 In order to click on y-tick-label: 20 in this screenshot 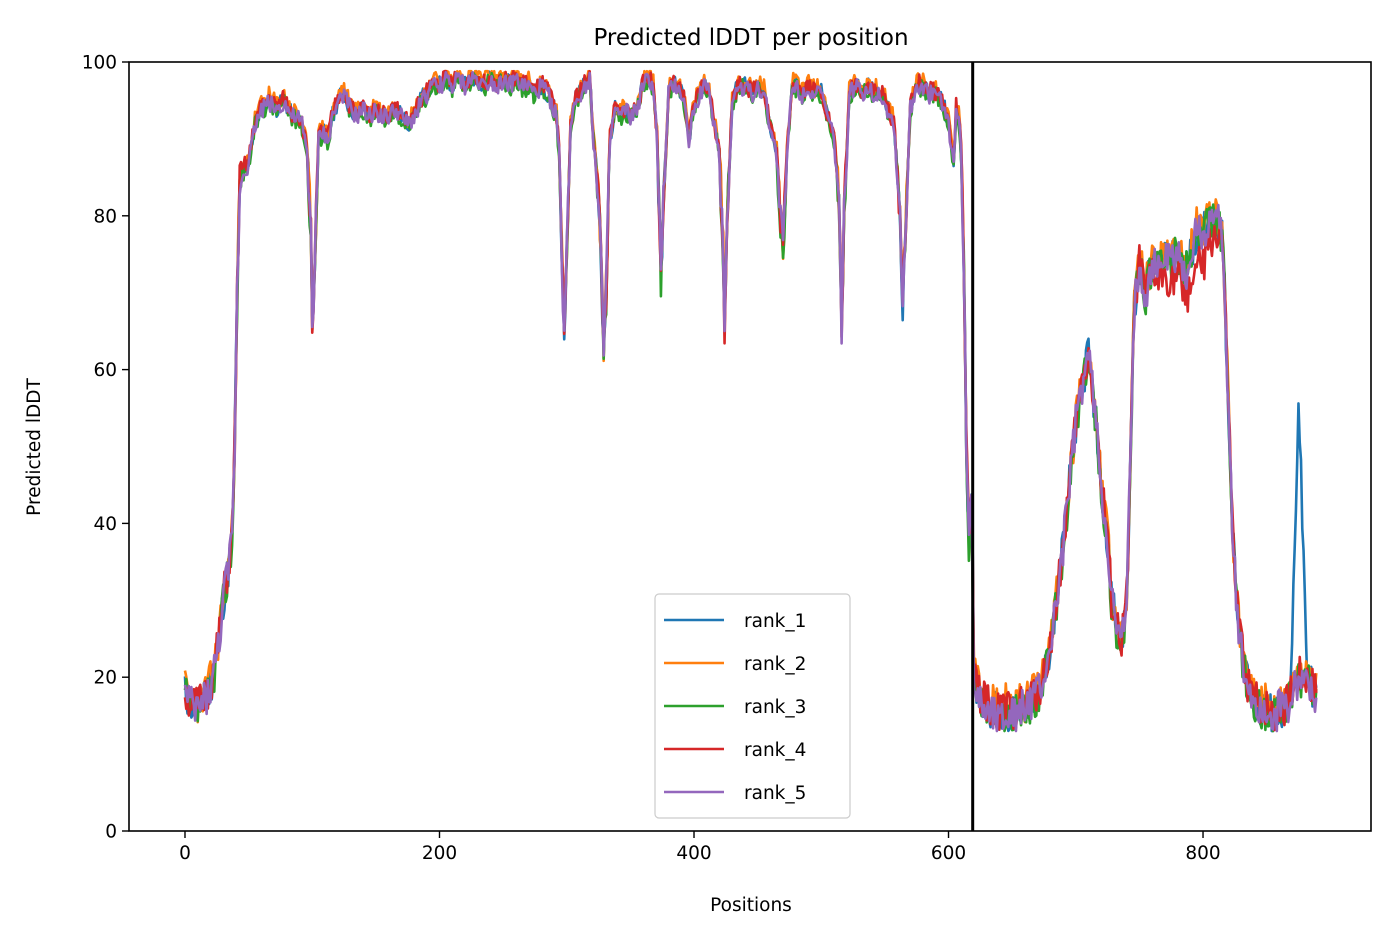, I will do `click(105, 678)`.